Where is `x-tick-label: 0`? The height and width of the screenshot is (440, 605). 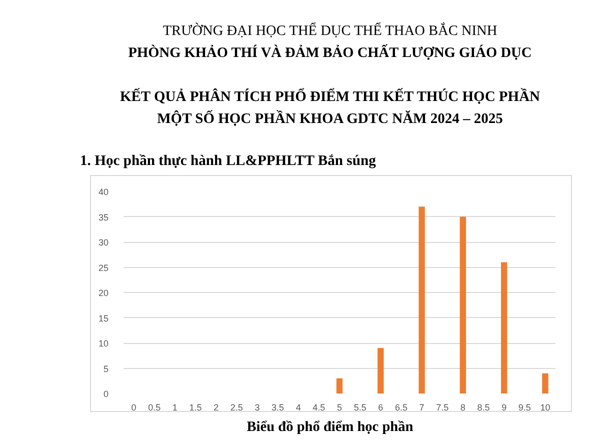
x-tick-label: 0 is located at coordinates (133, 407).